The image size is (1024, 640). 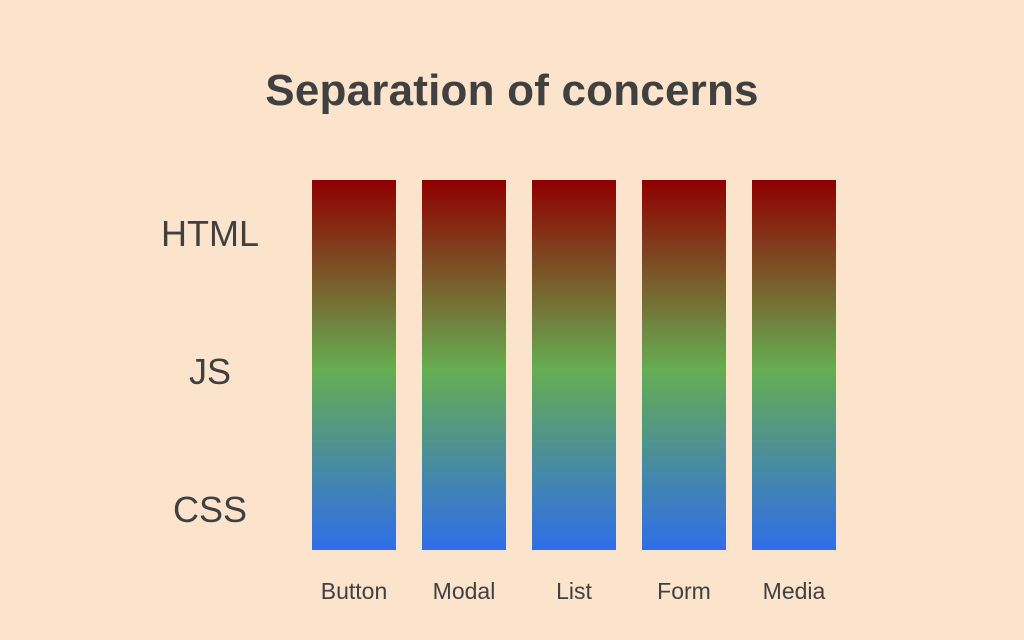 What do you see at coordinates (574, 591) in the screenshot?
I see `column-label-list: List` at bounding box center [574, 591].